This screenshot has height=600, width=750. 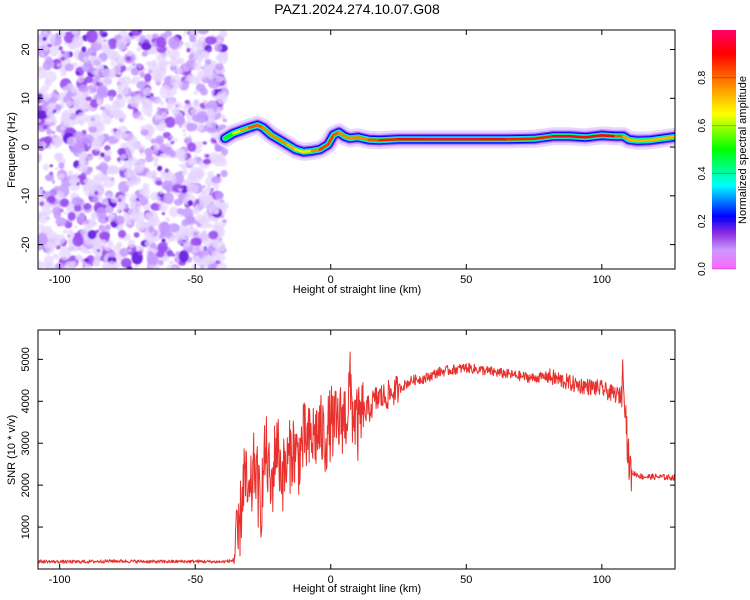 I want to click on colorbar-tick-label: 0.0, so click(x=702, y=269).